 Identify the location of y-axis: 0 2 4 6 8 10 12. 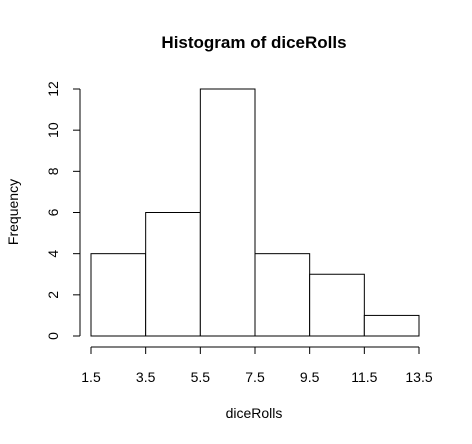
(63, 210).